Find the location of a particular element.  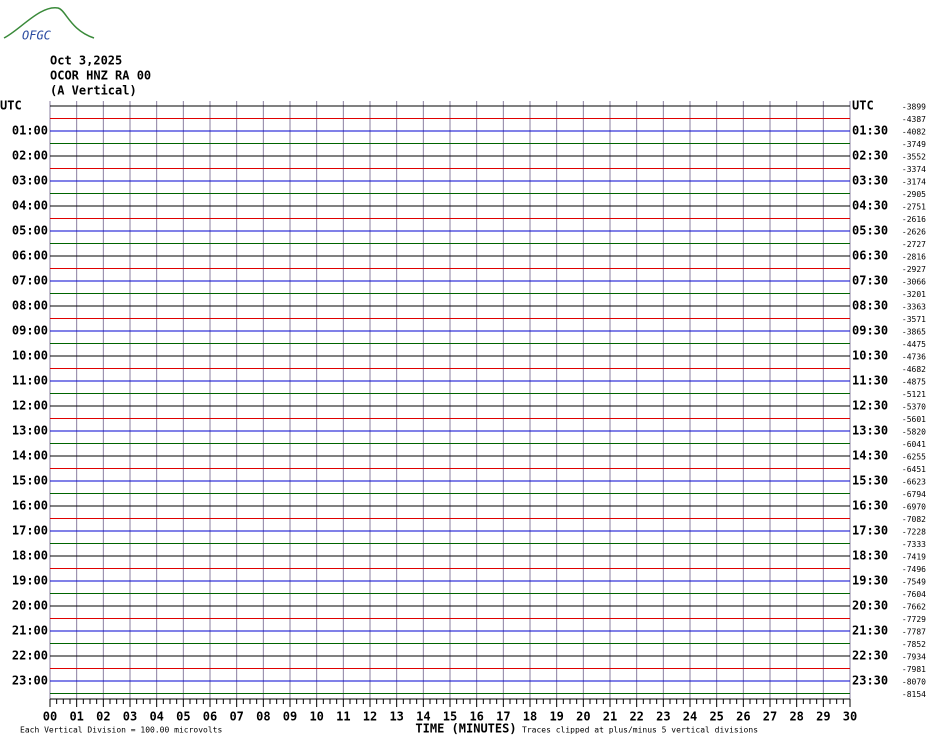

x-tick-label: 26 is located at coordinates (743, 717).